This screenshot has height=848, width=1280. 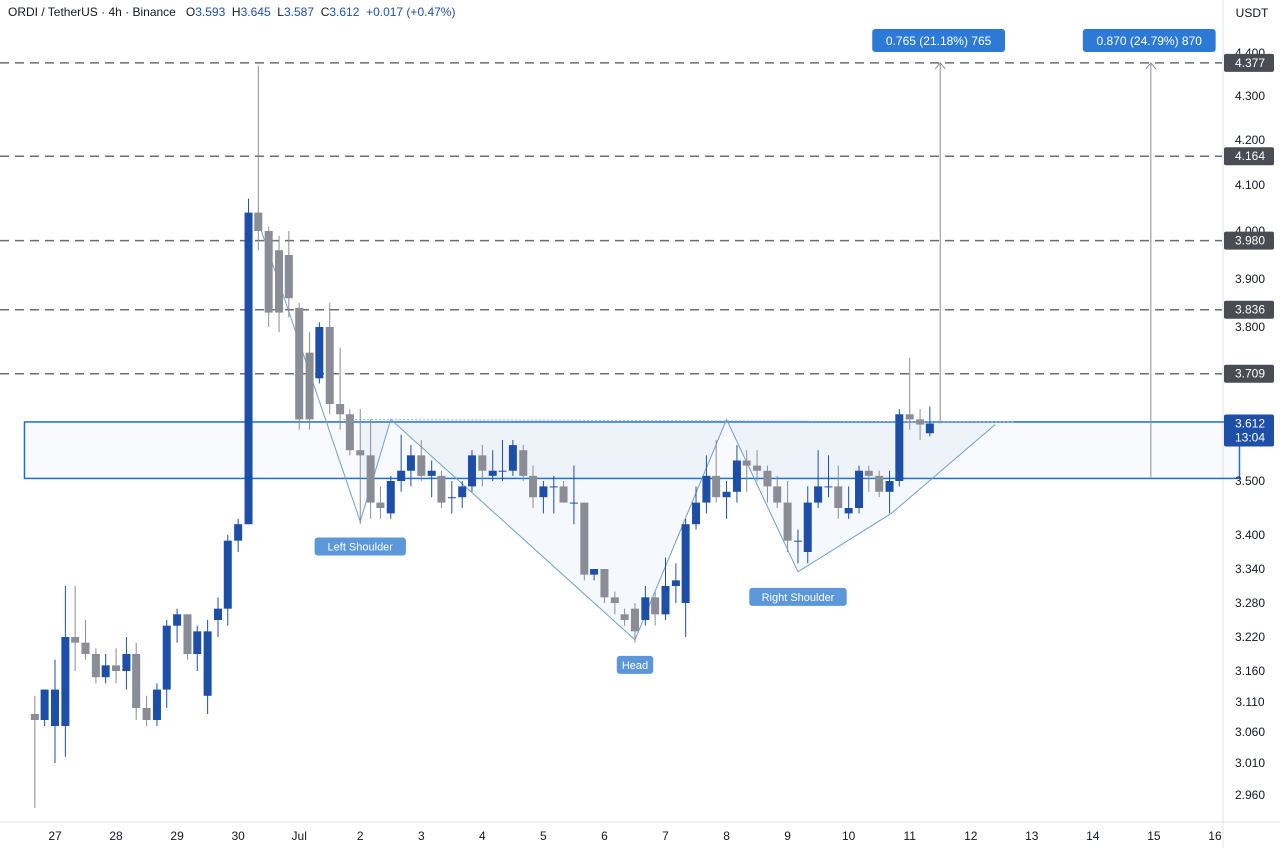 What do you see at coordinates (1250, 140) in the screenshot?
I see `y-tick-label: 4.200` at bounding box center [1250, 140].